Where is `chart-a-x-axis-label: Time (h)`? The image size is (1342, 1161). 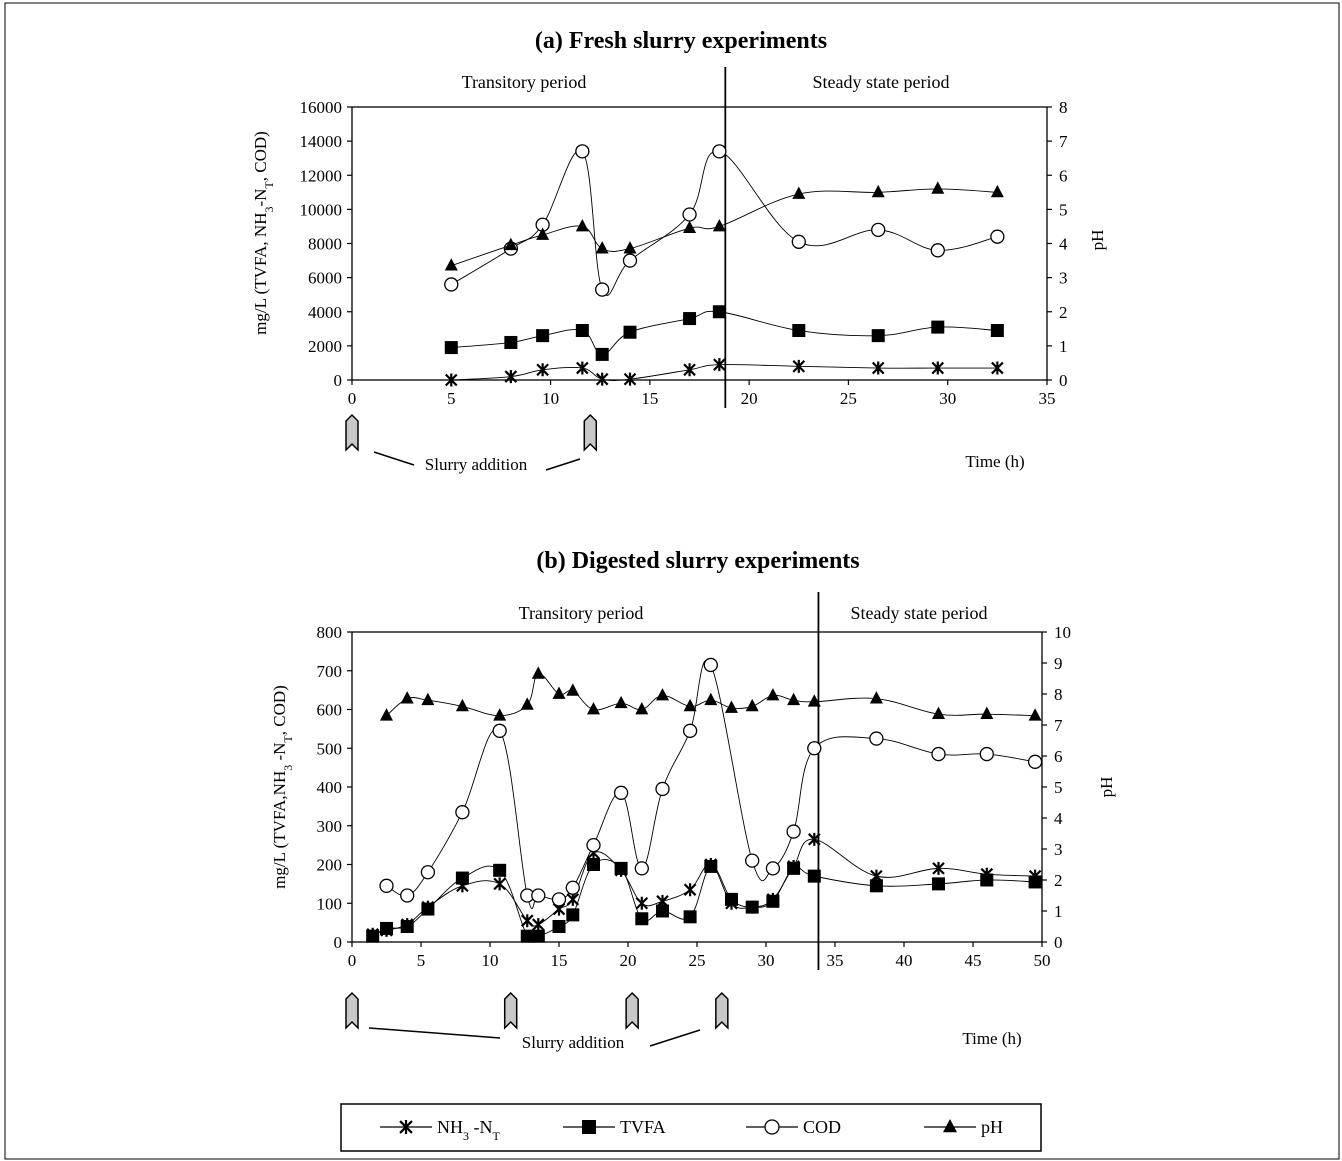 chart-a-x-axis-label: Time (h) is located at coordinates (994, 461).